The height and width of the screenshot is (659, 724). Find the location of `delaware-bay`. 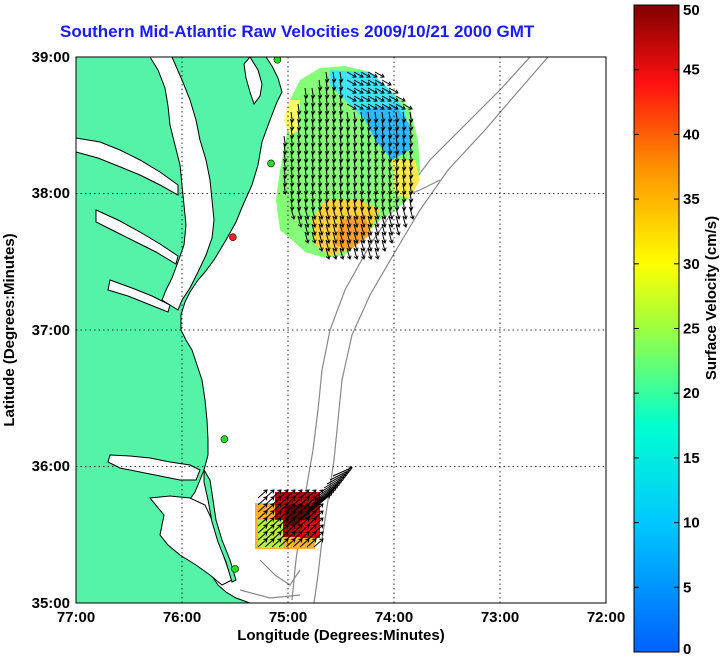

delaware-bay is located at coordinates (253, 81).